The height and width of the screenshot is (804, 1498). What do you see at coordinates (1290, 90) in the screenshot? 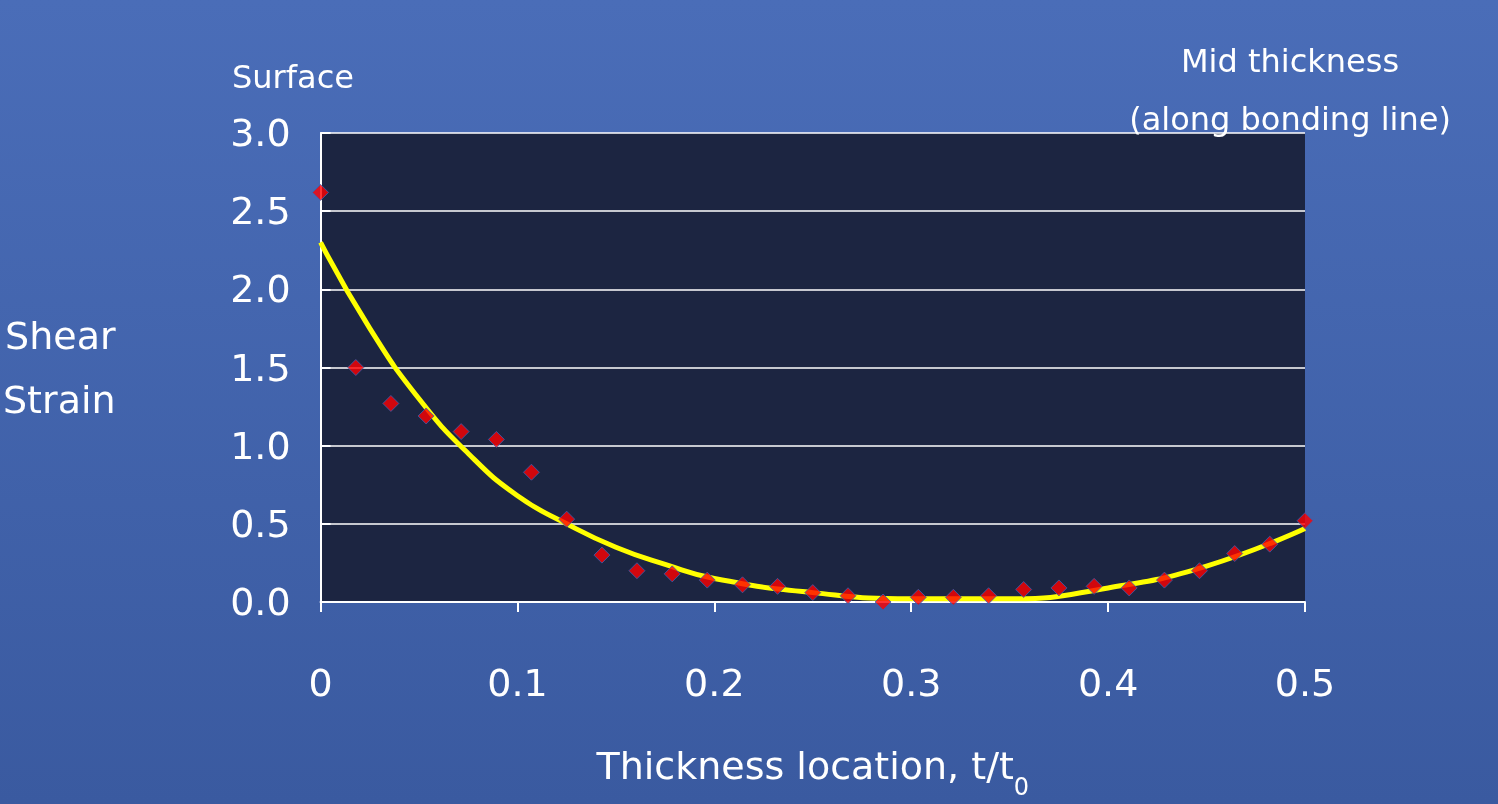
I see `annotation: Mid thickness (along bonding line)` at bounding box center [1290, 90].